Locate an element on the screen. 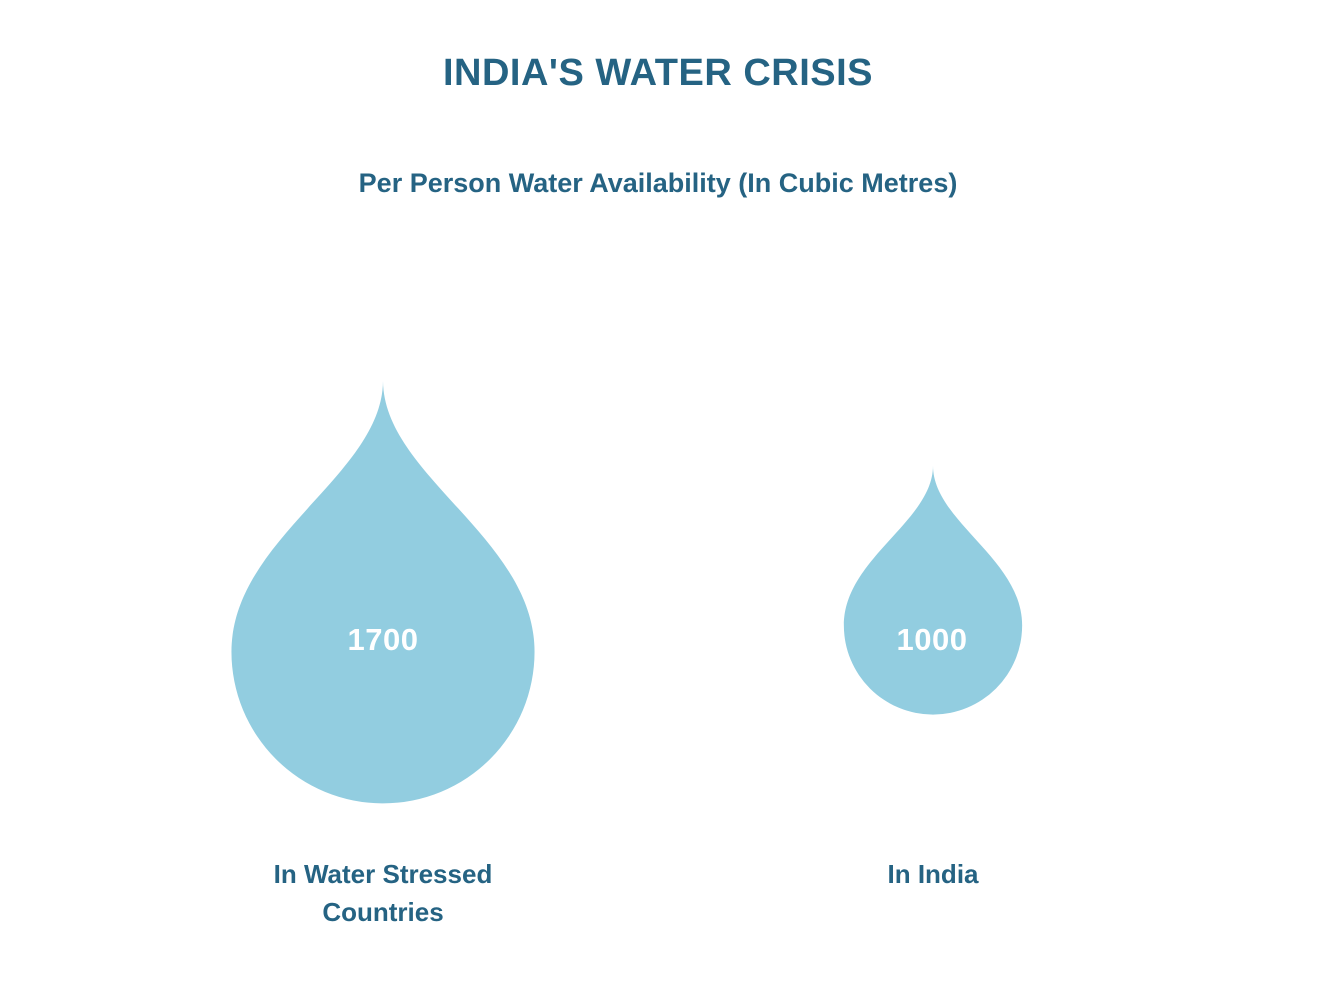 The image size is (1320, 990). category-label-water-stressed: In Water Stressed Countries is located at coordinates (383, 893).